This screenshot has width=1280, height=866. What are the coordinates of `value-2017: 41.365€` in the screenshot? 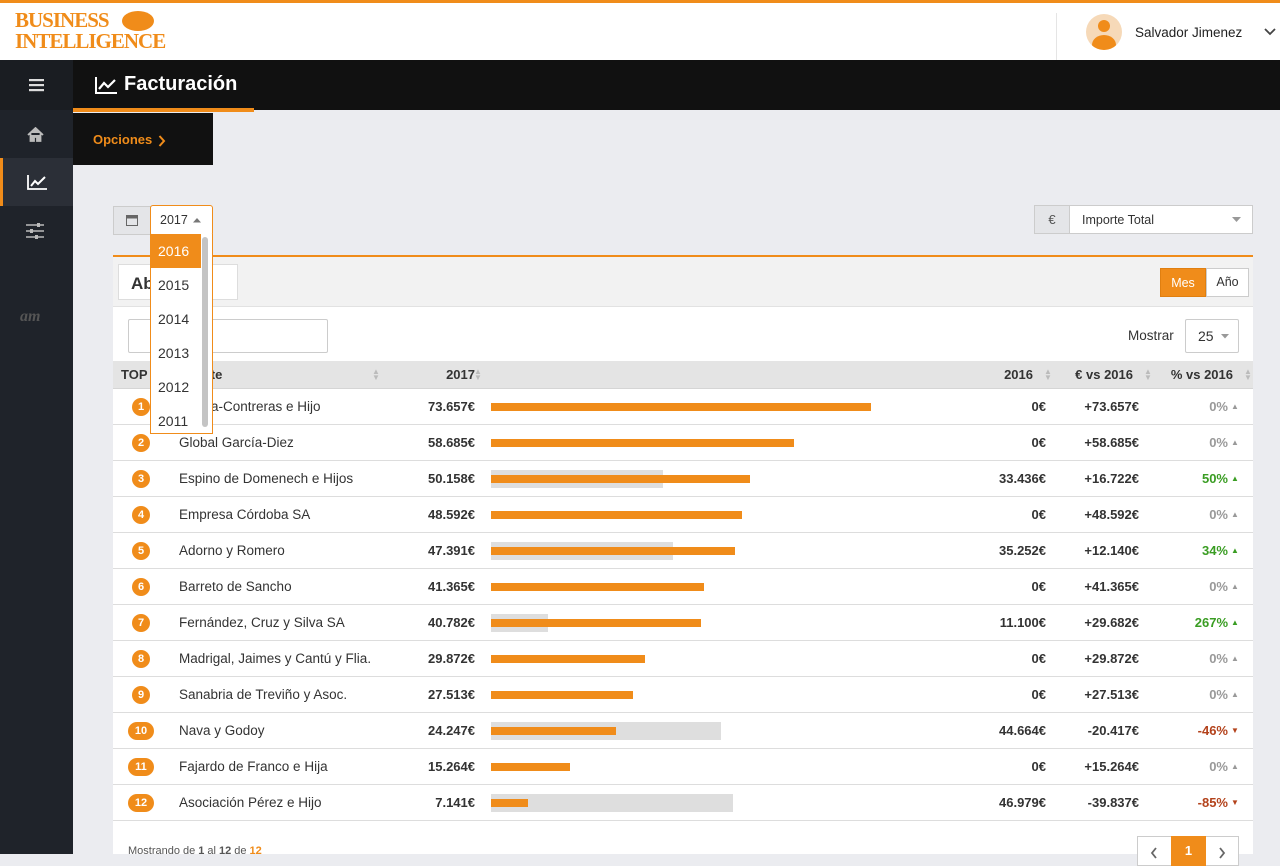 It's located at (451, 586).